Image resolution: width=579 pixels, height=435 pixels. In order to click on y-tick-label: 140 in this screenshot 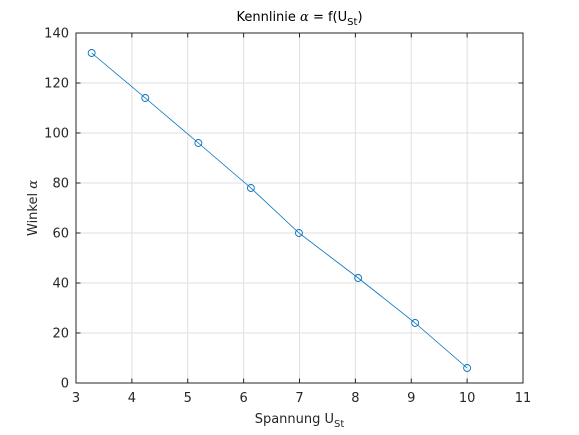, I will do `click(56, 34)`.